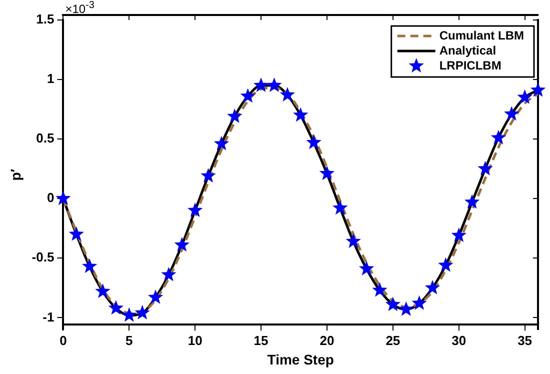  What do you see at coordinates (50, 78) in the screenshot?
I see `y-tick-label: 1` at bounding box center [50, 78].